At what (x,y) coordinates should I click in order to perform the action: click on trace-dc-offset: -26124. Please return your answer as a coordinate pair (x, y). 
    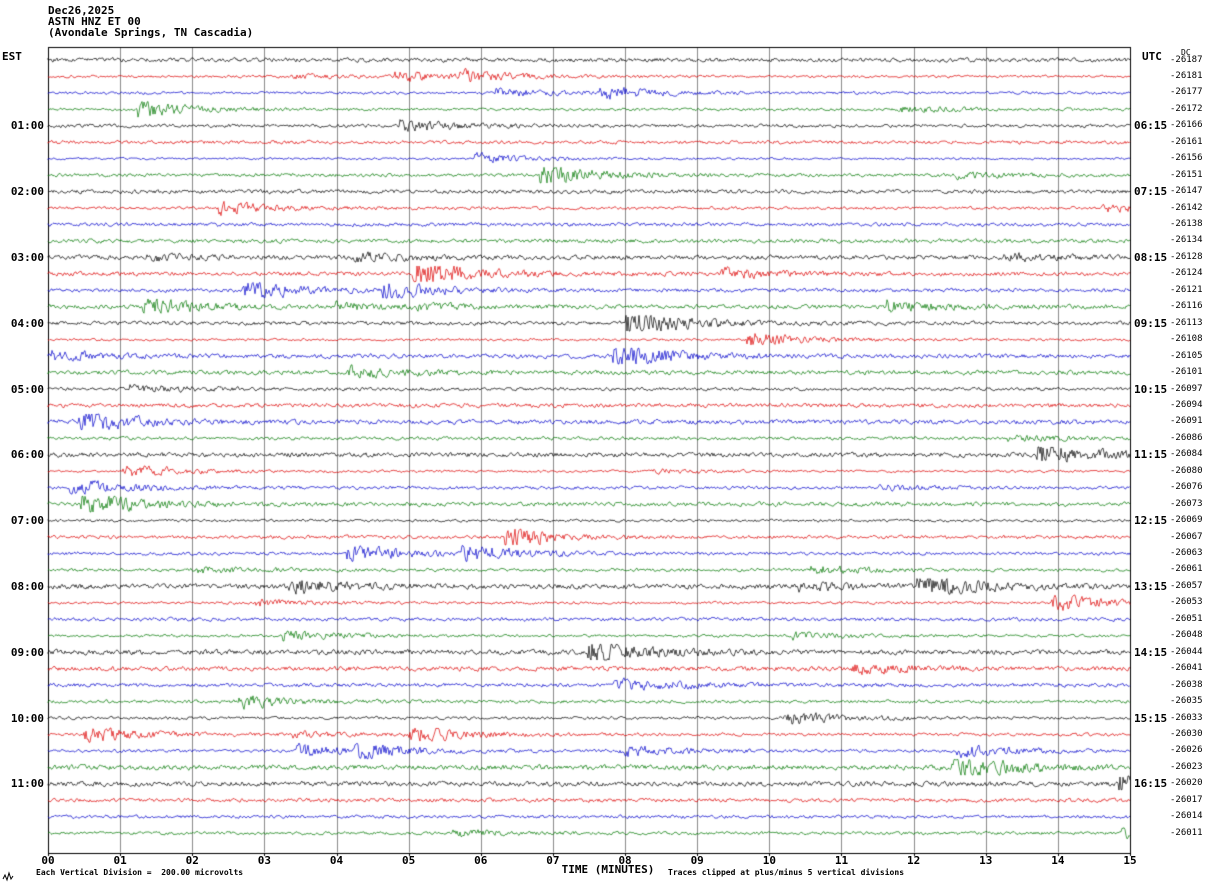
    Looking at the image, I should click on (1186, 273).